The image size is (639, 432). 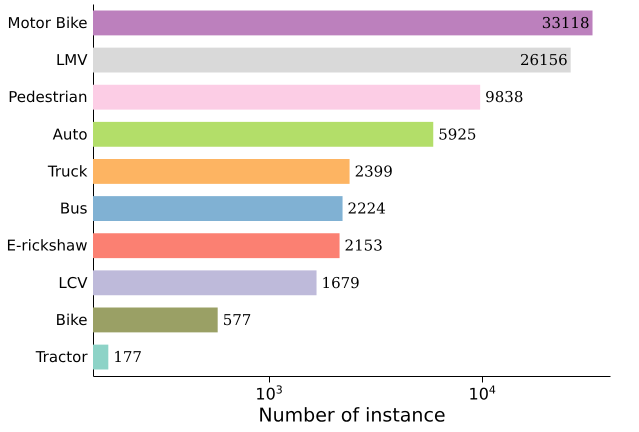 I want to click on data-label: 577, so click(x=237, y=319).